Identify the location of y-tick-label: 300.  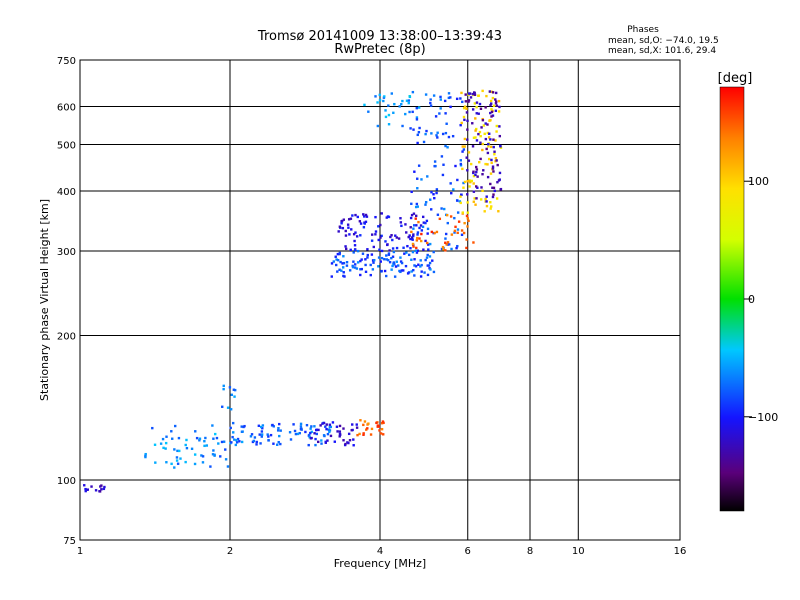
(66, 252).